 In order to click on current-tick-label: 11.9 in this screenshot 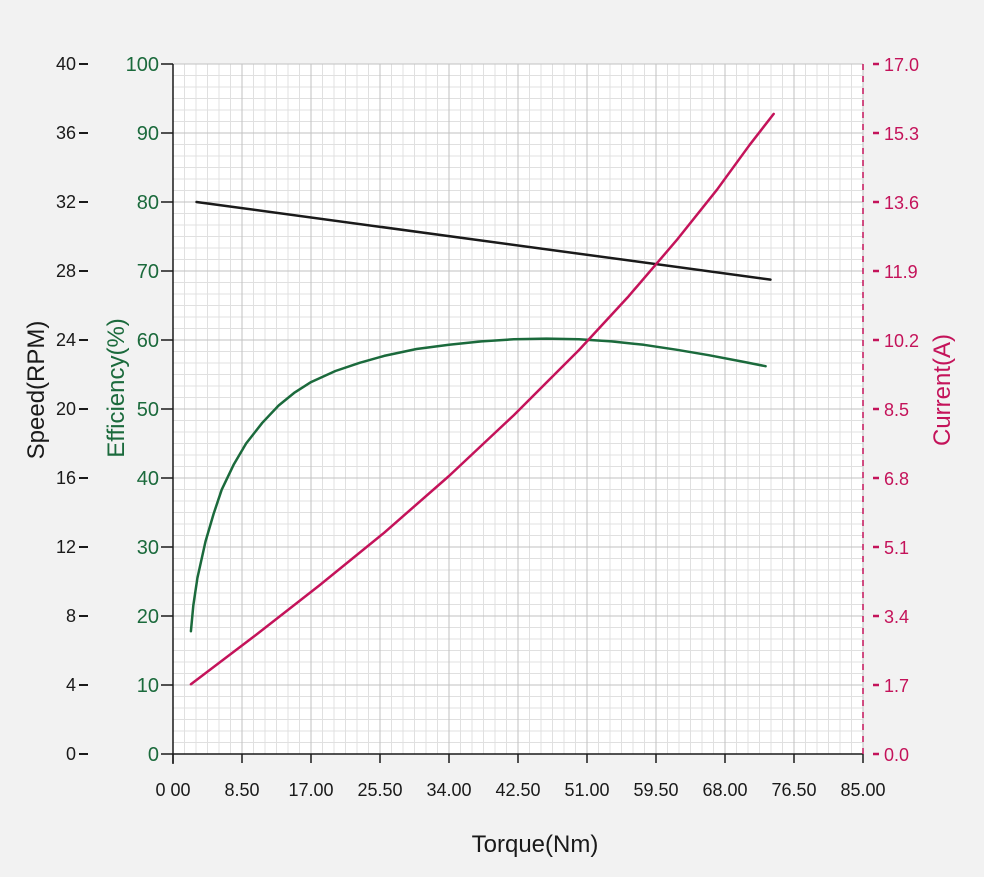, I will do `click(901, 272)`.